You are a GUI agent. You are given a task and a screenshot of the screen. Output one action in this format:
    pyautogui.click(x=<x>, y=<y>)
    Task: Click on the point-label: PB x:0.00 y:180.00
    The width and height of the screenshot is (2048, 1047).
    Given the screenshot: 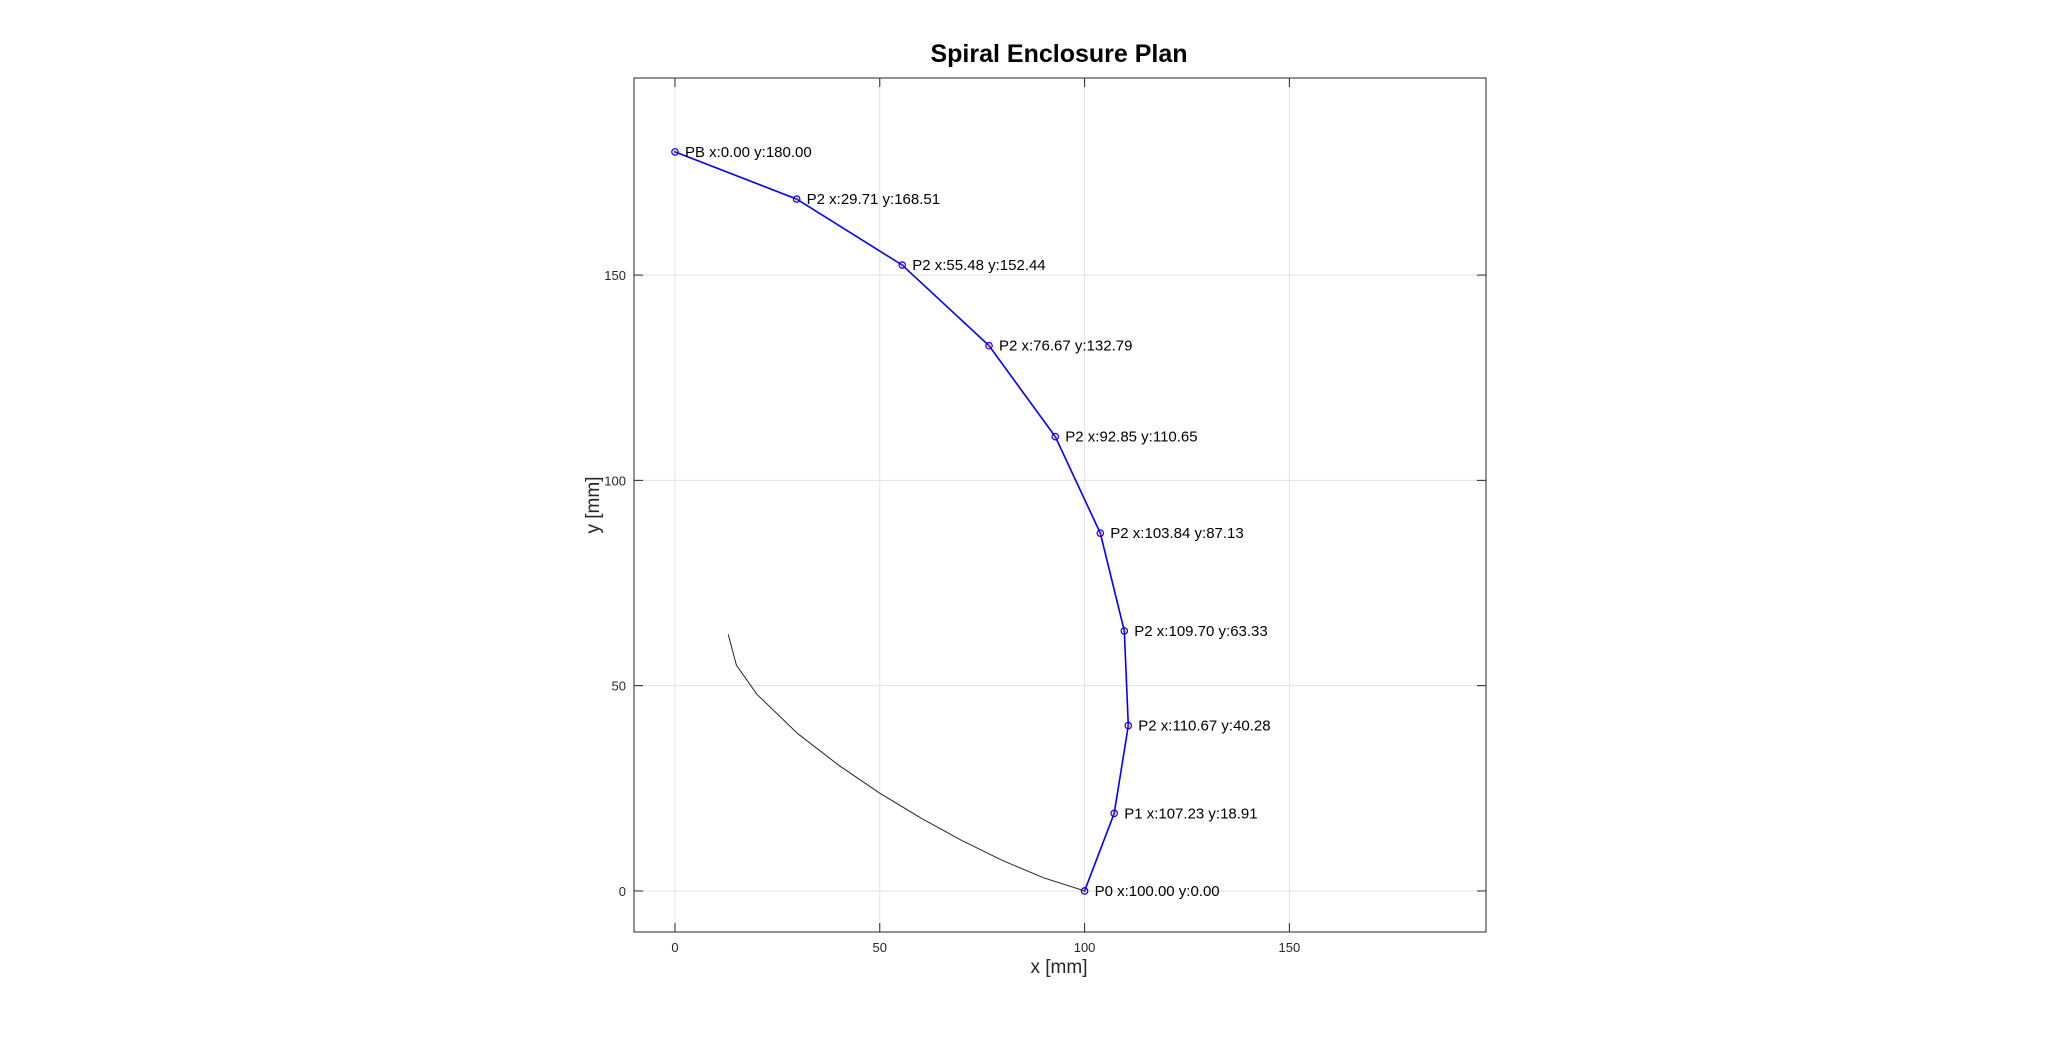 What is the action you would take?
    pyautogui.click(x=748, y=152)
    